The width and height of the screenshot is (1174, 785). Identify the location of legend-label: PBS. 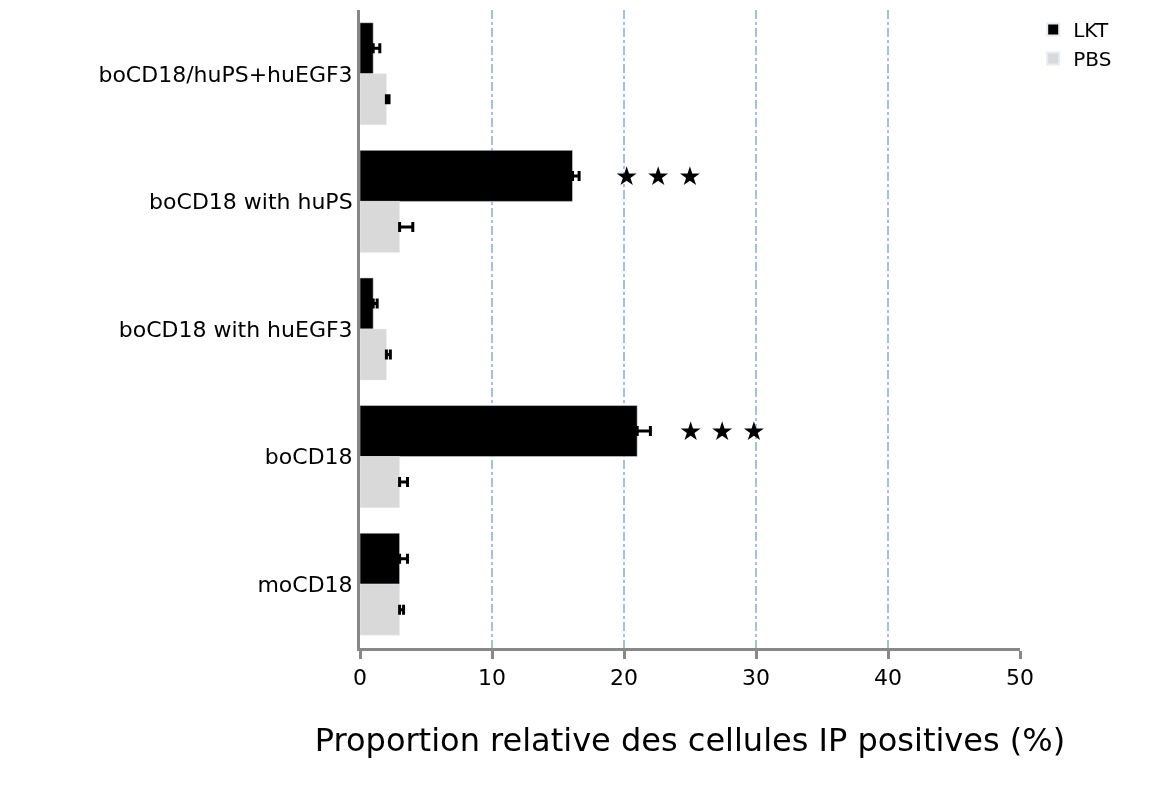
(1092, 59).